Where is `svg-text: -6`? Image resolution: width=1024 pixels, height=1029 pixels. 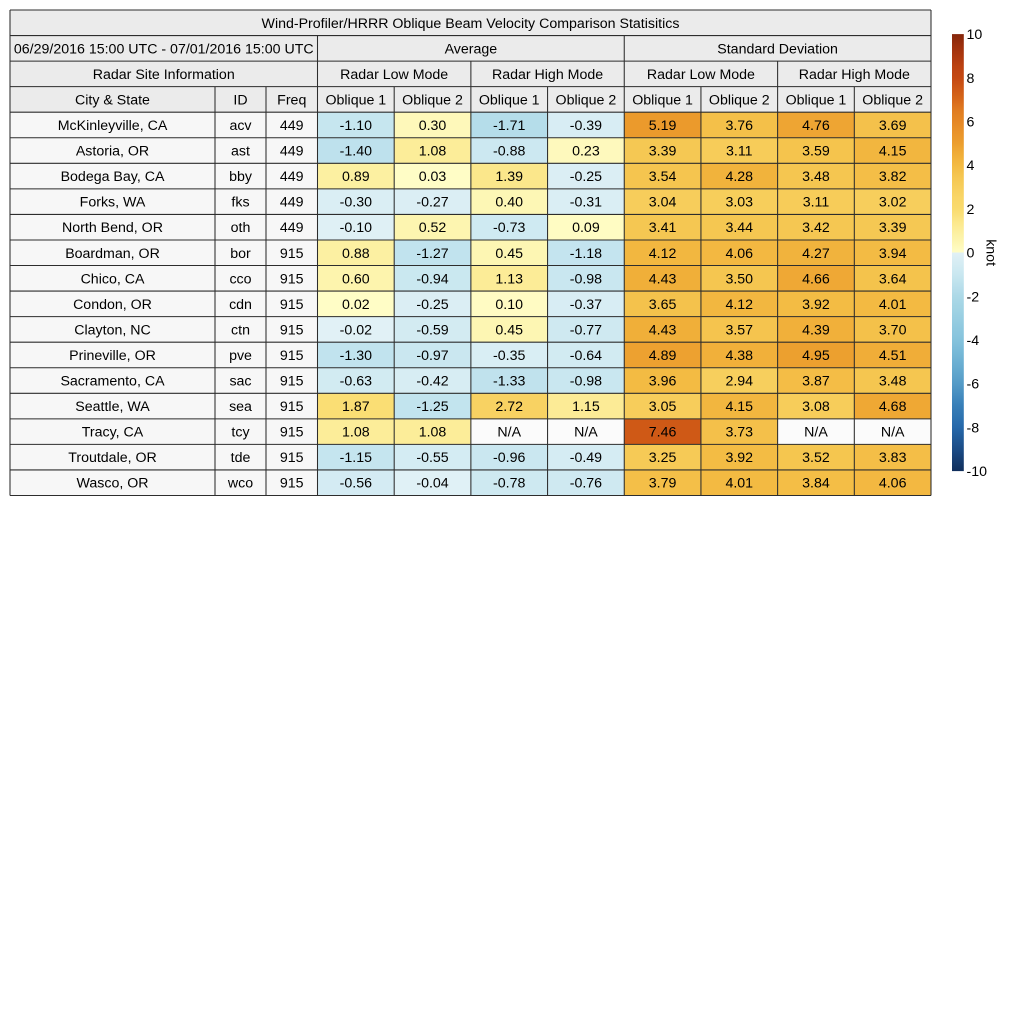 svg-text: -6 is located at coordinates (973, 385).